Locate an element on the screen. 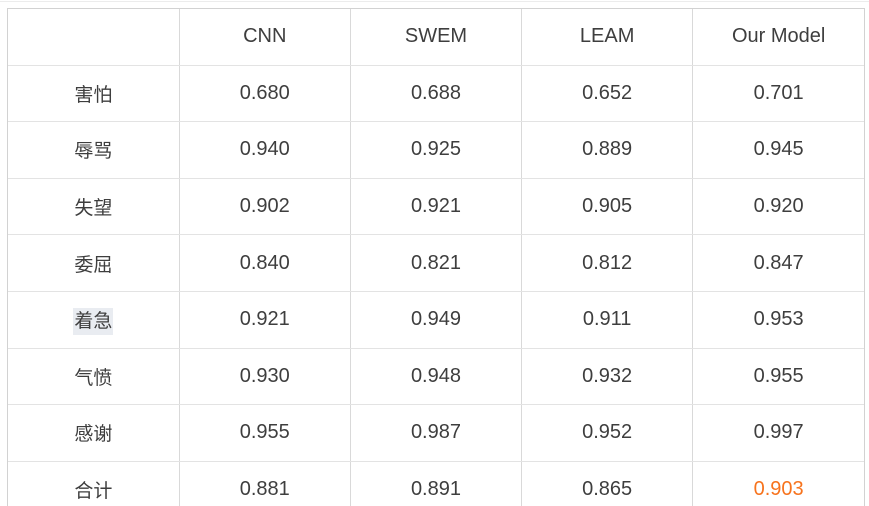 The height and width of the screenshot is (506, 869). table-row: 害怕 0.680 0.688 0.652 0.701 is located at coordinates (436, 94).